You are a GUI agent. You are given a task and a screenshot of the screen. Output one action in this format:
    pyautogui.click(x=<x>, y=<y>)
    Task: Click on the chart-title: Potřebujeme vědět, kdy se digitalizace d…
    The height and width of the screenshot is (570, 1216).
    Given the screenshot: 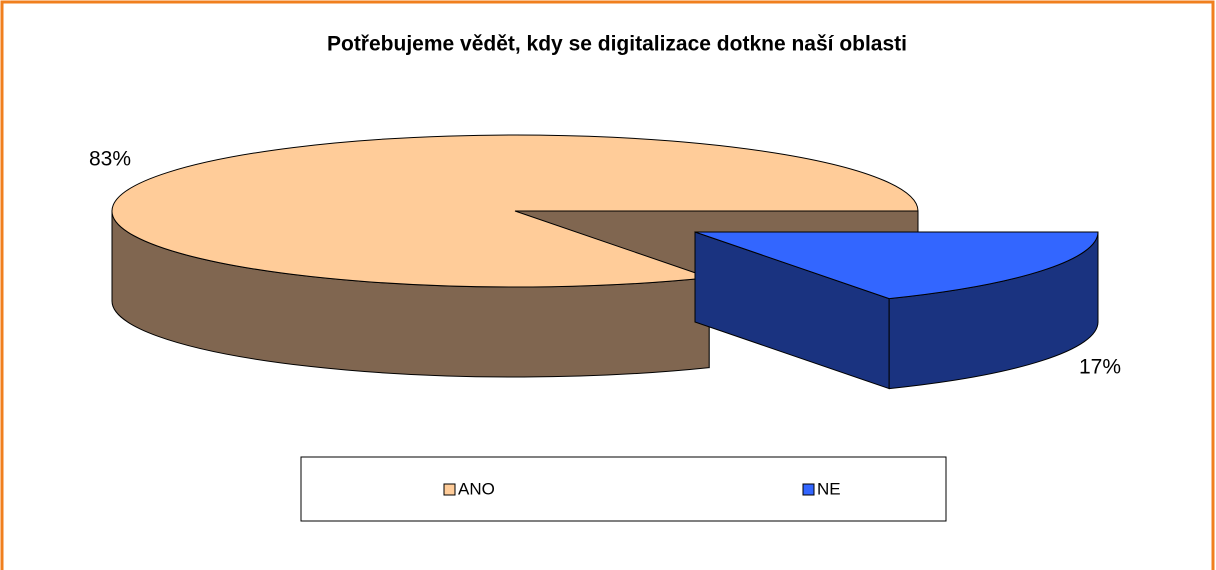 What is the action you would take?
    pyautogui.click(x=617, y=44)
    